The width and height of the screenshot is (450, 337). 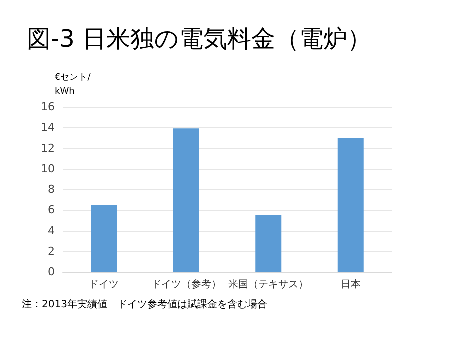 What do you see at coordinates (268, 284) in the screenshot?
I see `x-tick-label: 米国（テキサス）` at bounding box center [268, 284].